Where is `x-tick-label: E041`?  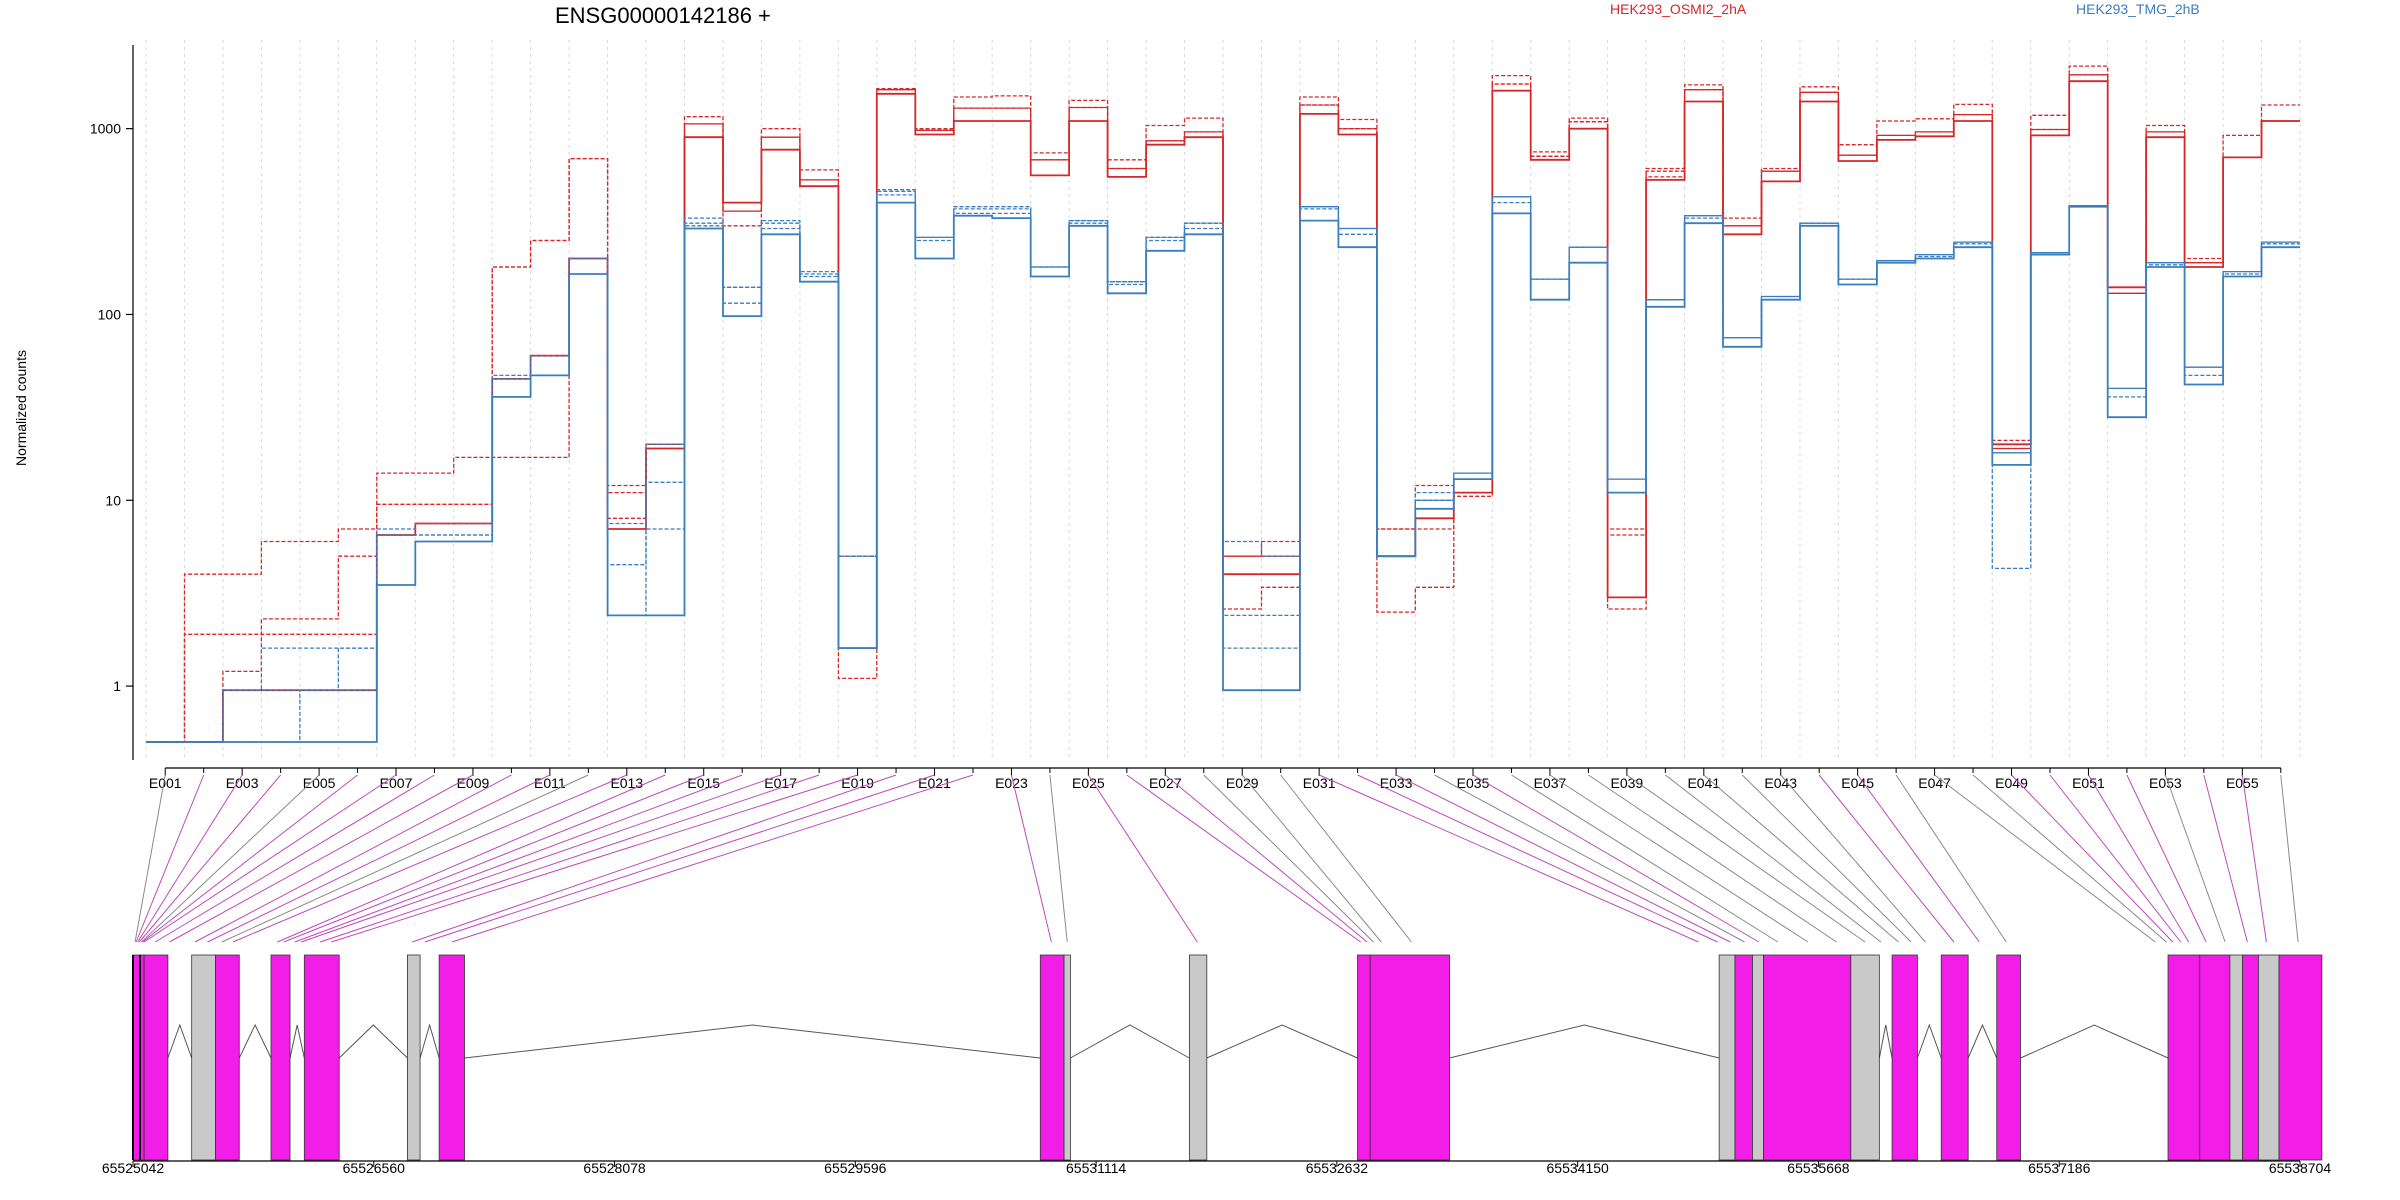 x-tick-label: E041 is located at coordinates (1703, 783).